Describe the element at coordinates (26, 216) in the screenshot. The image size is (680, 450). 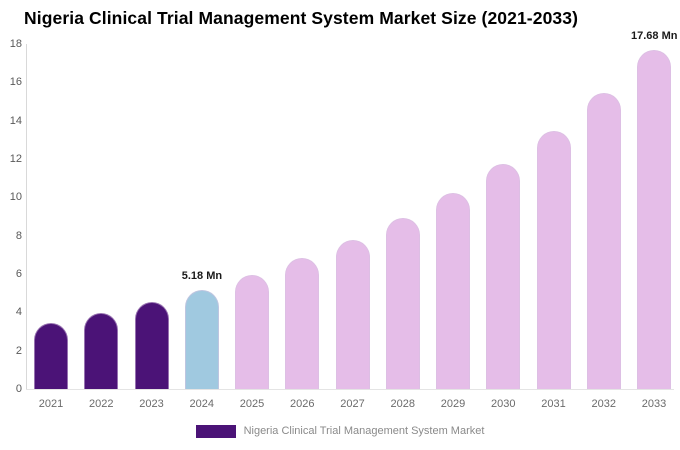
I see `y-axis-line` at that location.